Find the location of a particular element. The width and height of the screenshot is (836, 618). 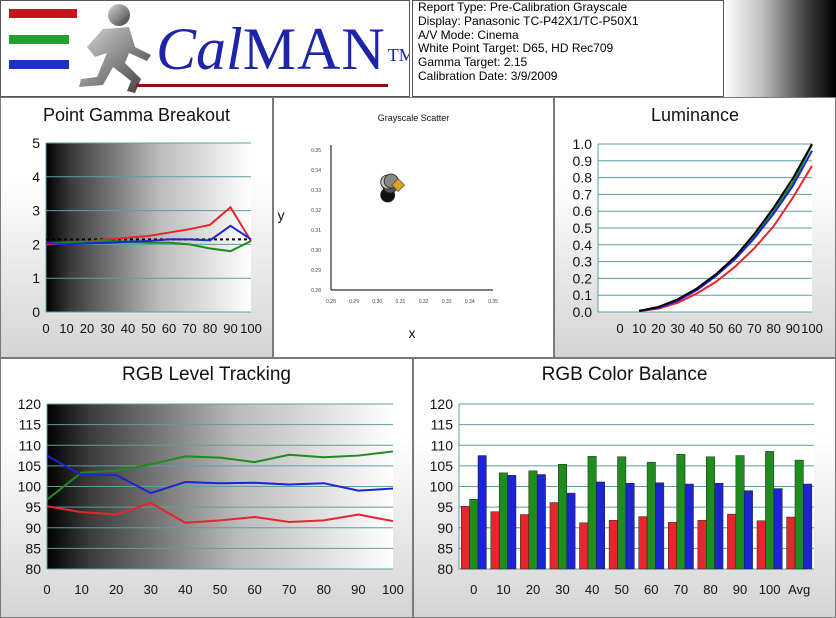

series-line-red is located at coordinates (726, 239).